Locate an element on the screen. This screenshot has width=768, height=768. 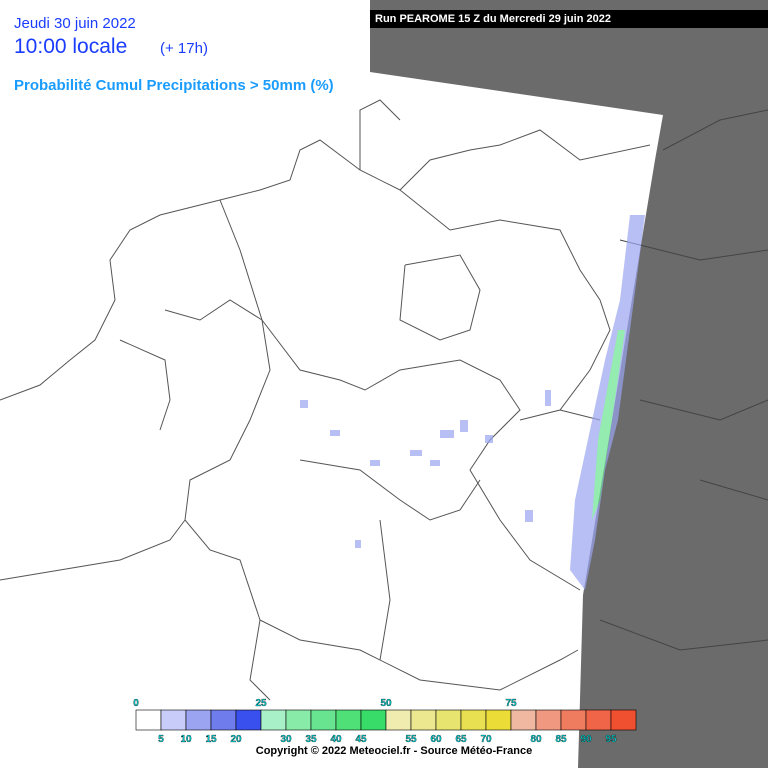
legend-label: 95 is located at coordinates (611, 739).